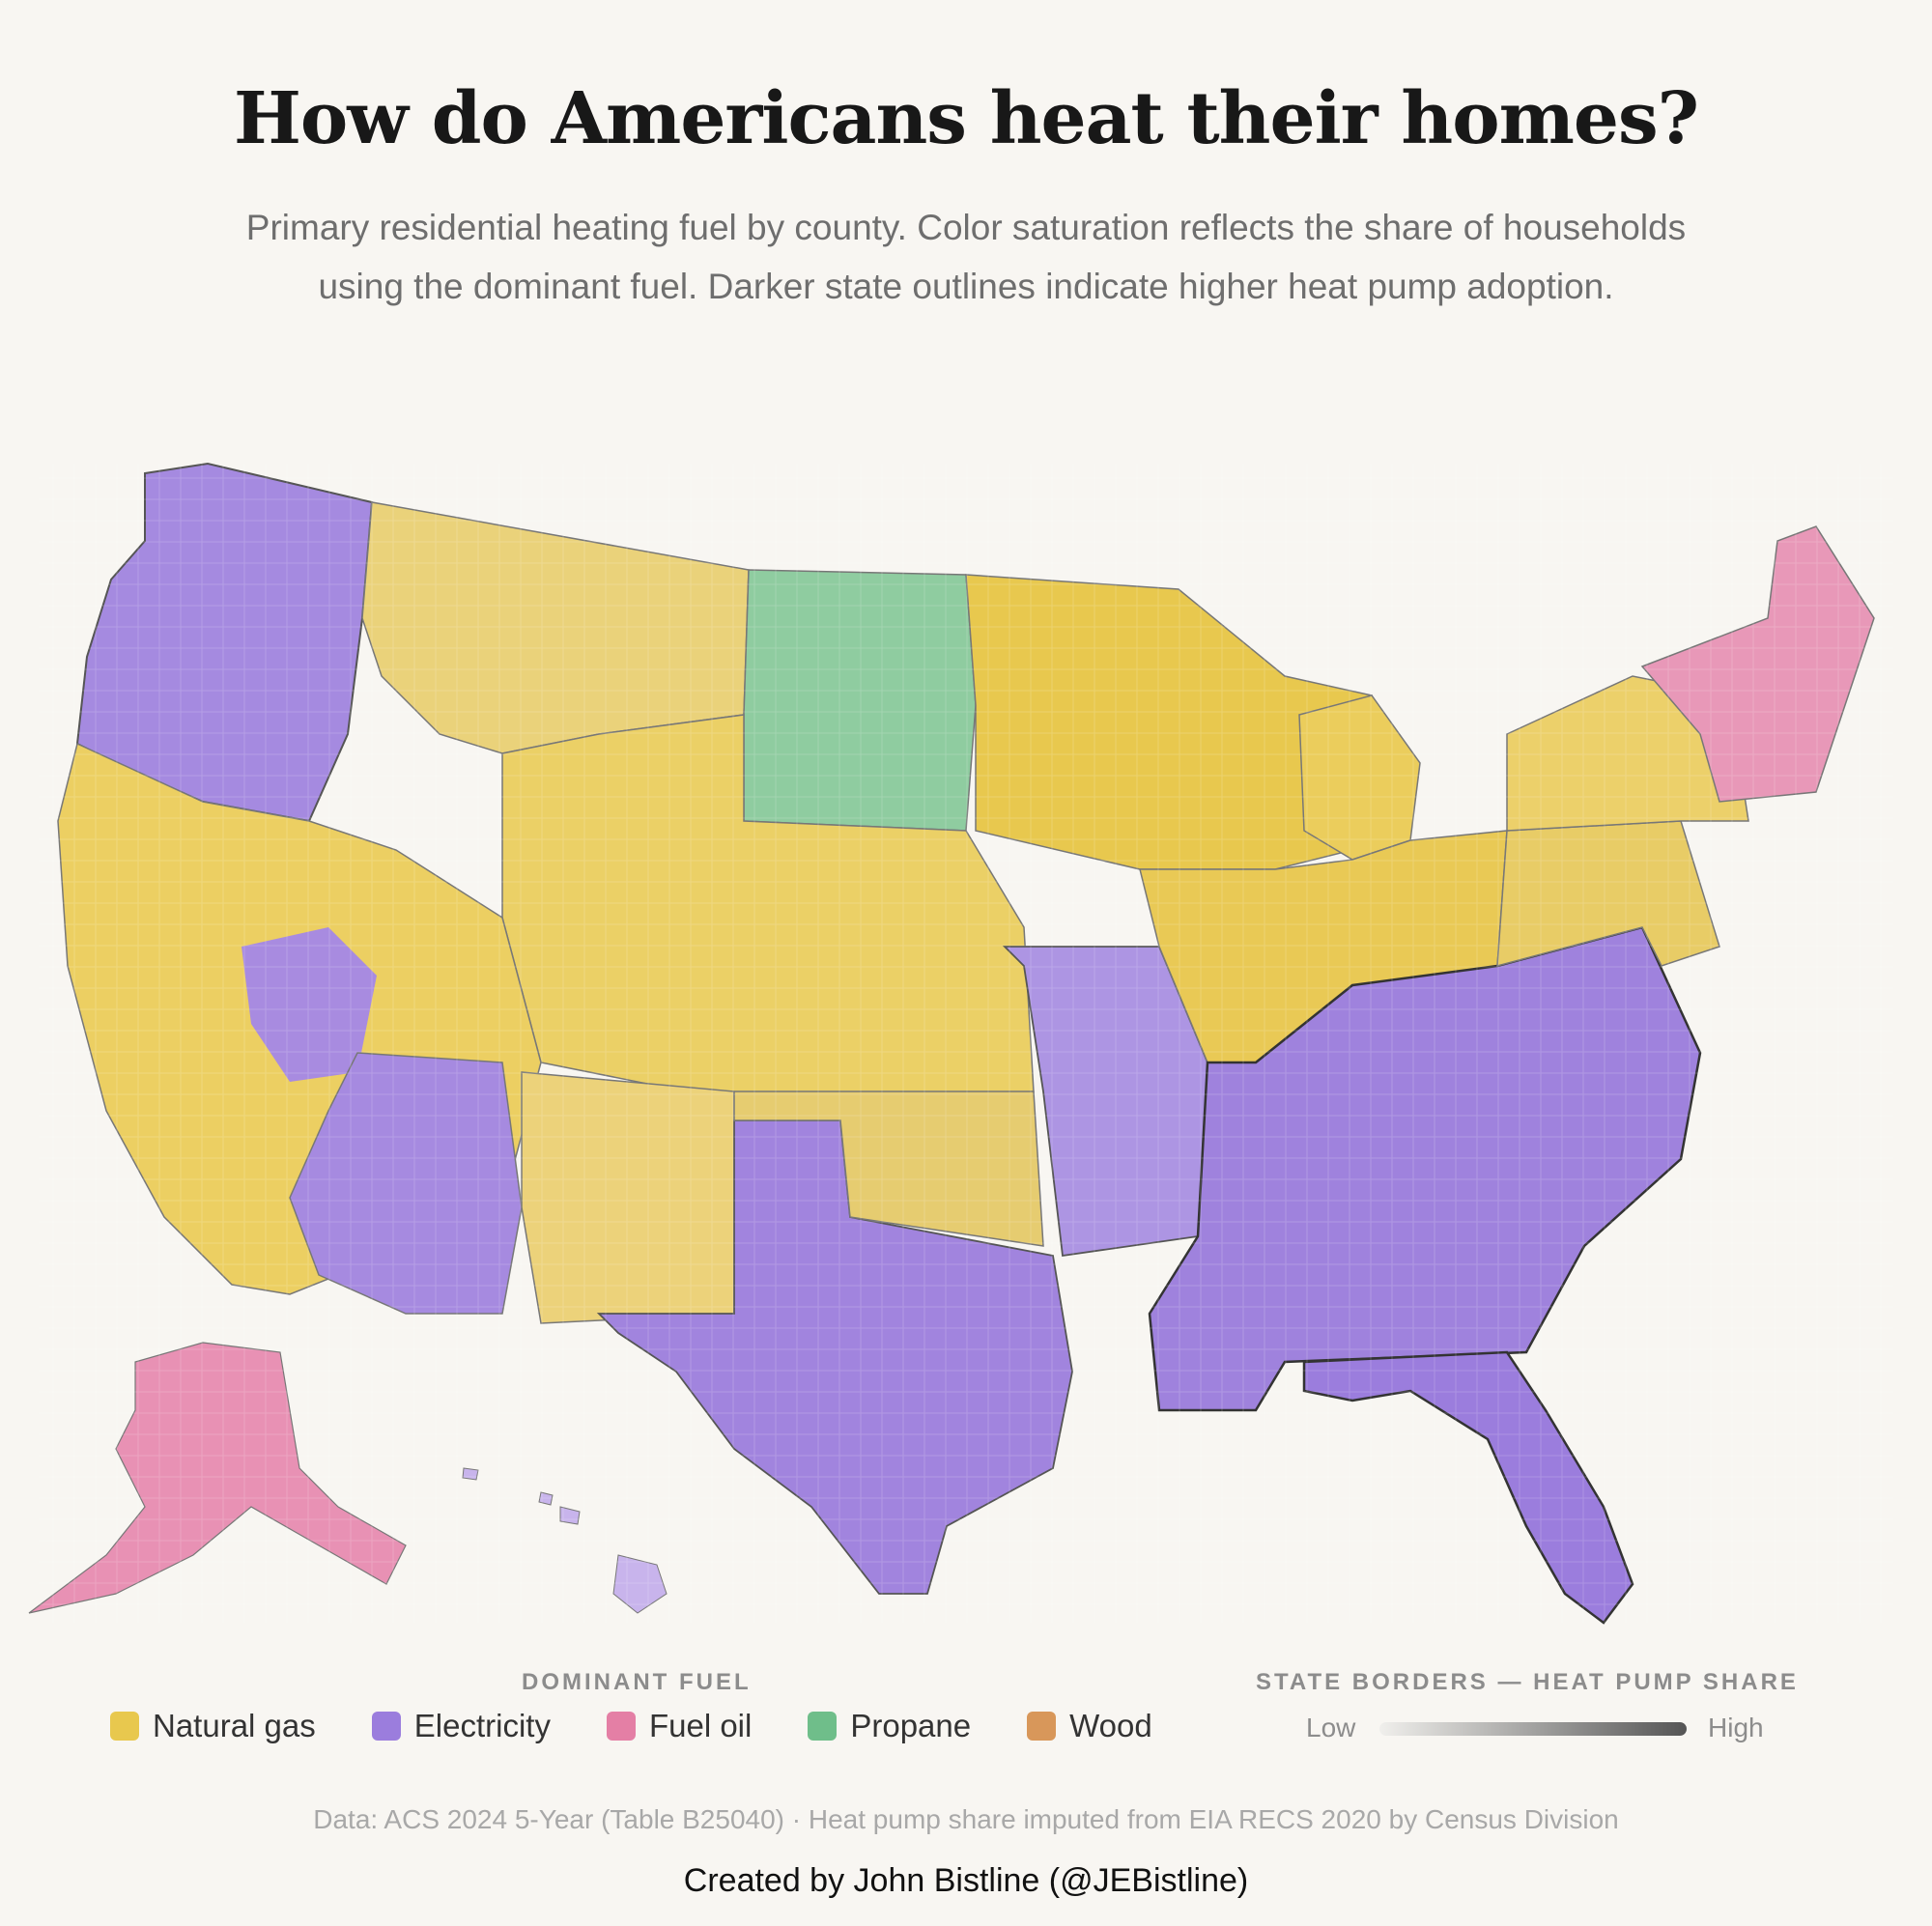 The image size is (1932, 1926). I want to click on fuel-legend-heading: DOMINANT FUEL, so click(637, 1682).